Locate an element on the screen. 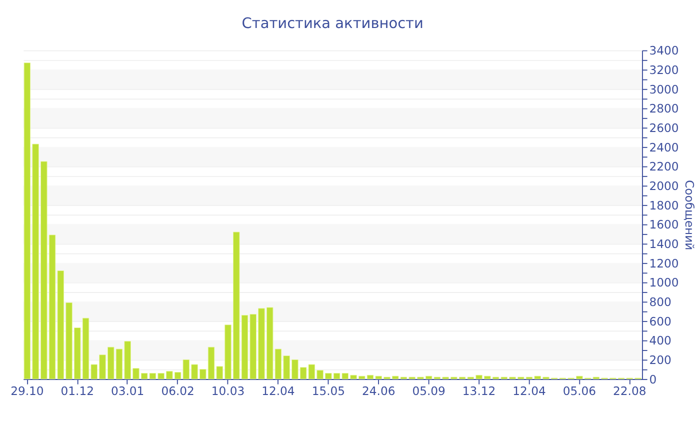 The image size is (700, 430). y-tick-label: 1200 is located at coordinates (664, 263).